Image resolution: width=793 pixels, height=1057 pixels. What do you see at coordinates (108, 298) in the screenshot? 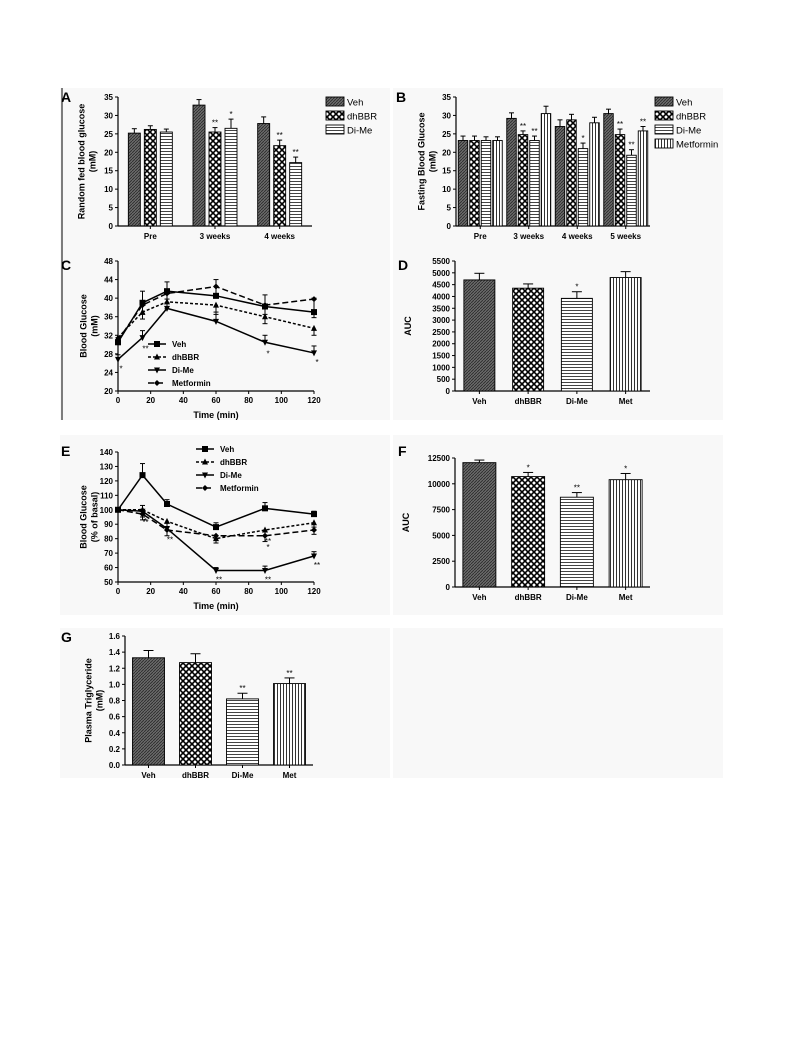
I see `y-tick-label: 40` at bounding box center [108, 298].